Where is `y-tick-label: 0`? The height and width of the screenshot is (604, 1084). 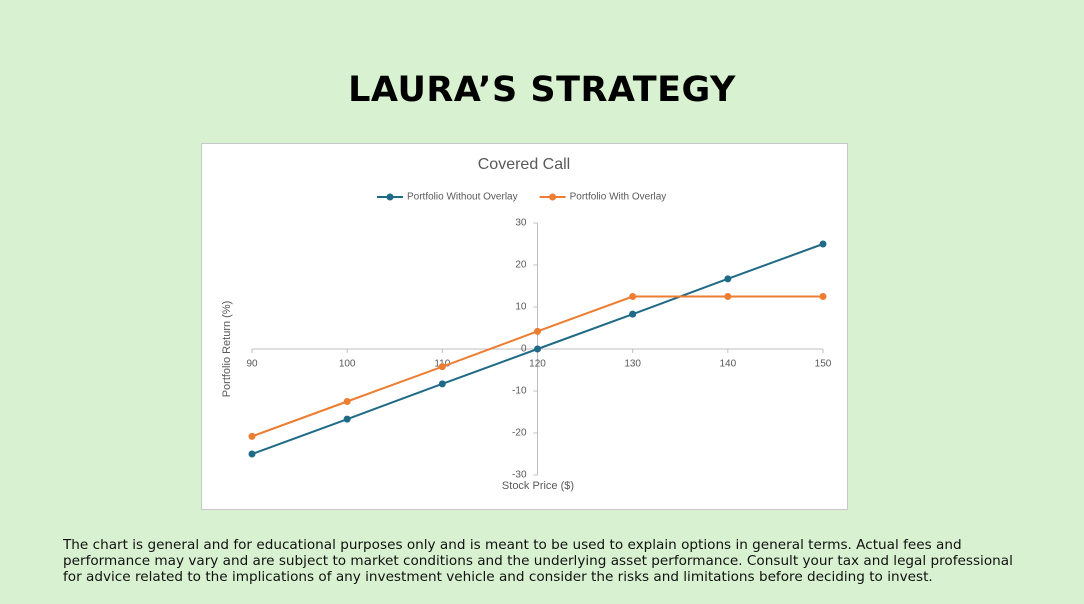
y-tick-label: 0 is located at coordinates (524, 349).